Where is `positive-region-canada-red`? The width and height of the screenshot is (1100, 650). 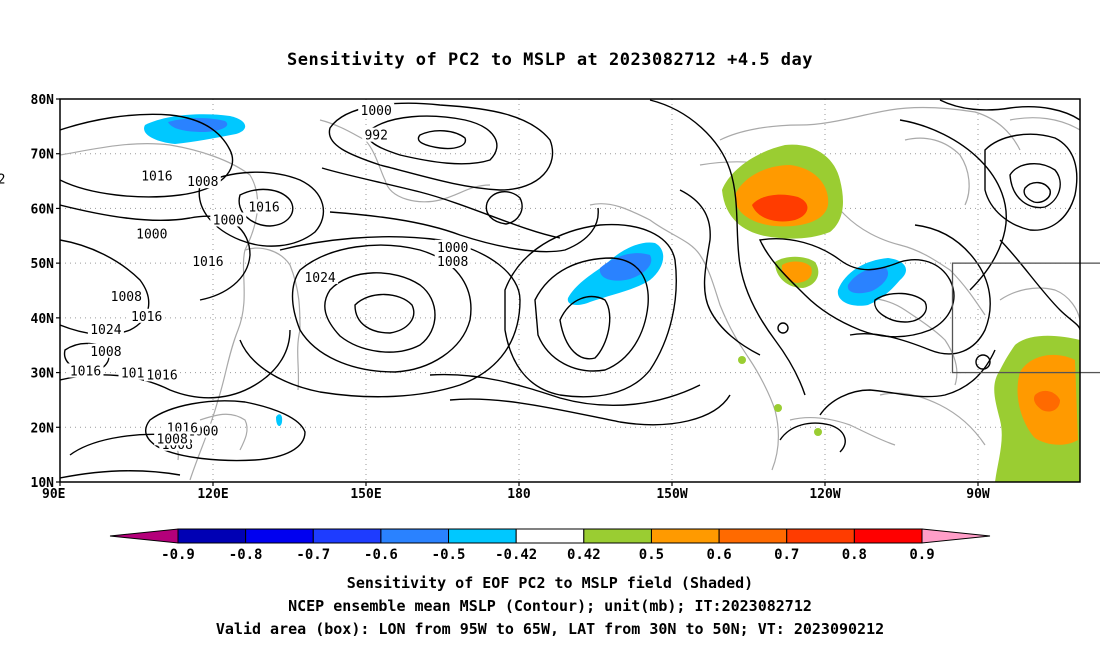
positive-region-canada-red is located at coordinates (780, 208).